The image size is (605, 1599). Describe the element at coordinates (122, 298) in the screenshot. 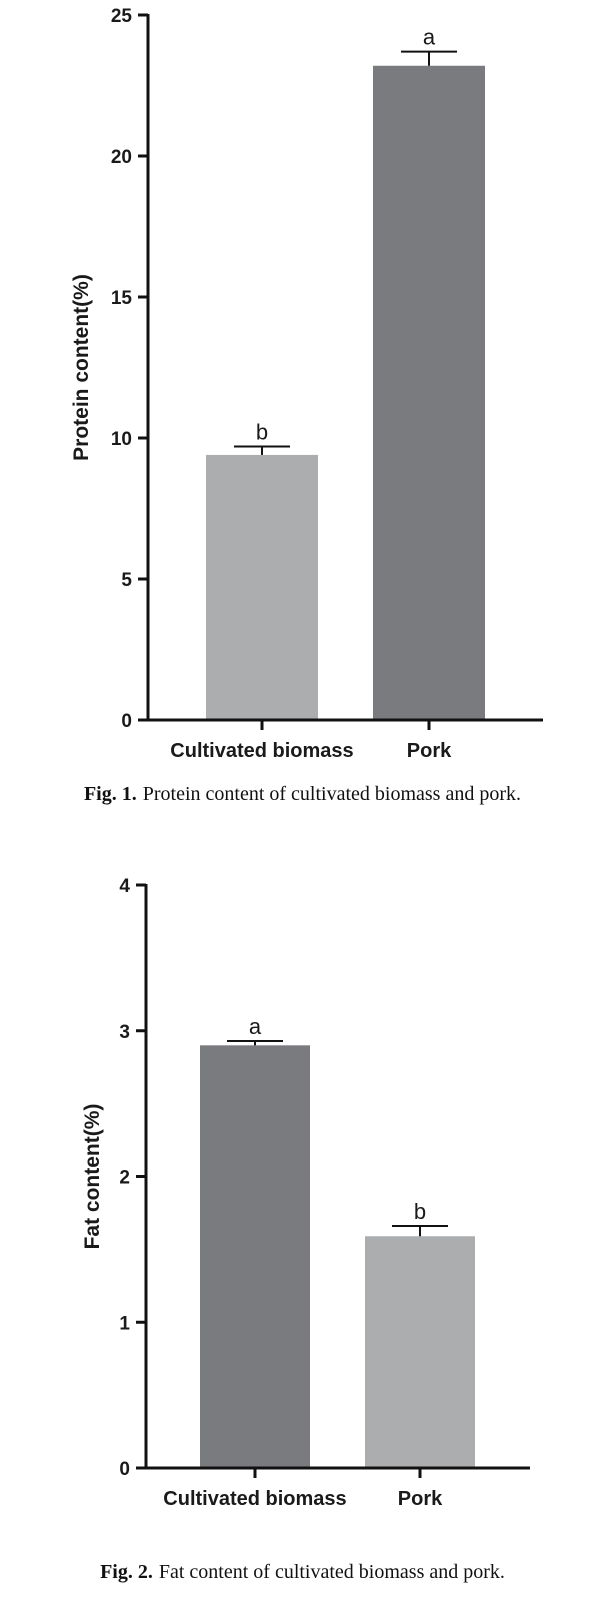

I see `protein-y-tick-label-15: 15` at that location.